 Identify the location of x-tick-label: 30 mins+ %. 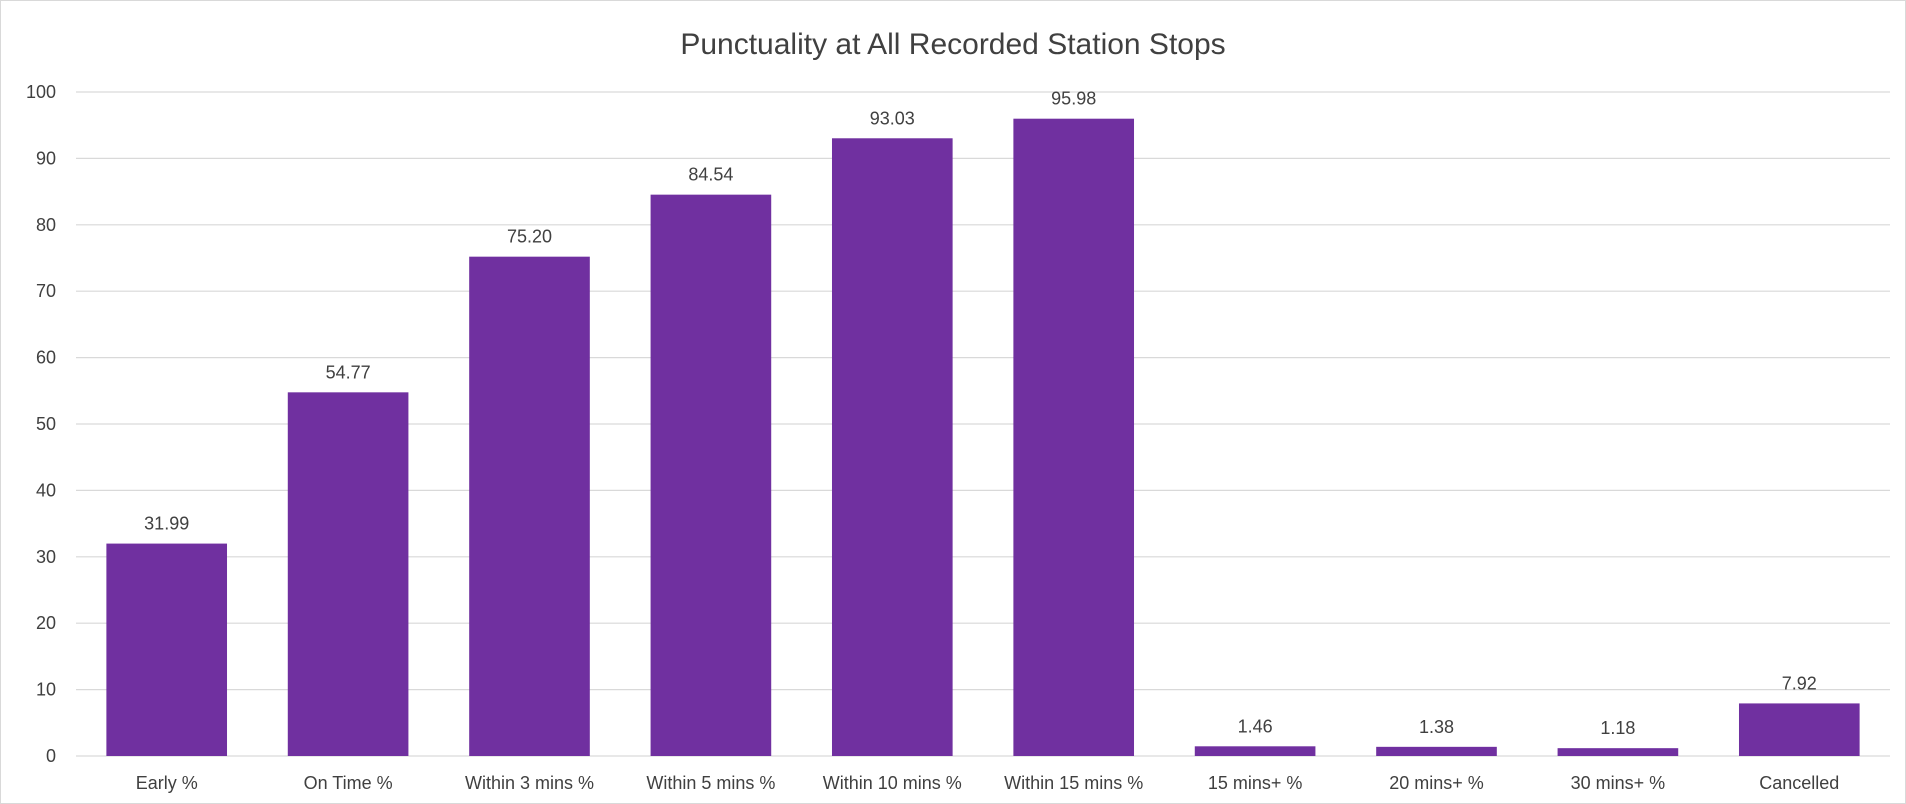
(1618, 783).